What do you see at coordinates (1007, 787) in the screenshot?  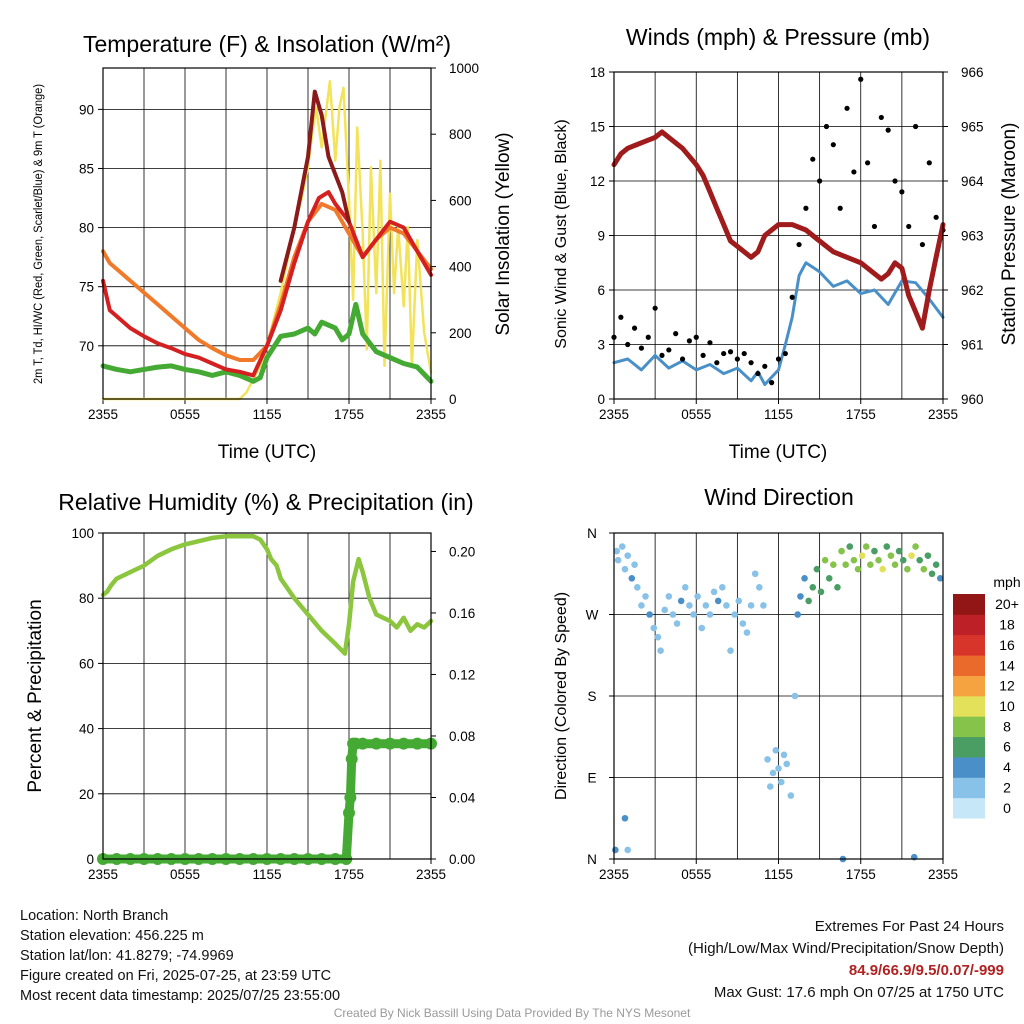 I see `colorbar-label: 2` at bounding box center [1007, 787].